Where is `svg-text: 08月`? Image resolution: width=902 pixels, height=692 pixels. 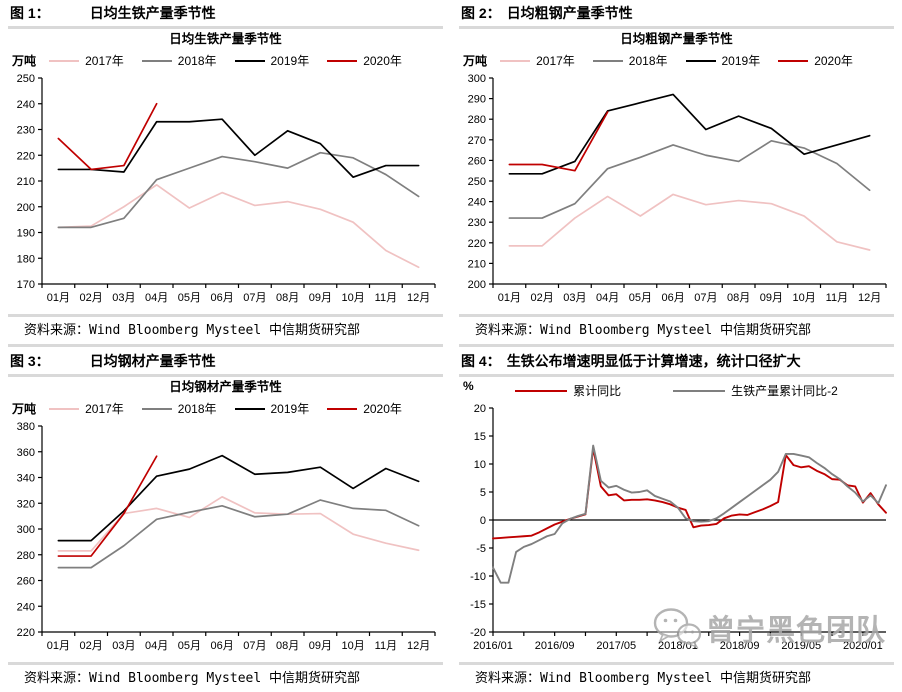
svg-text: 08月 is located at coordinates (287, 298).